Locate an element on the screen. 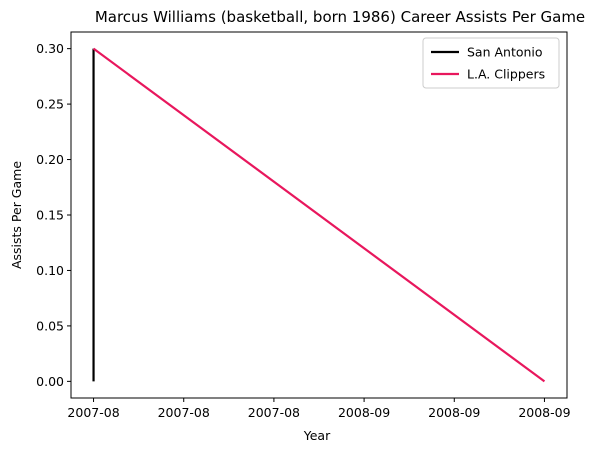 The image size is (602, 453). legend-entry: San Antonio is located at coordinates (505, 52).